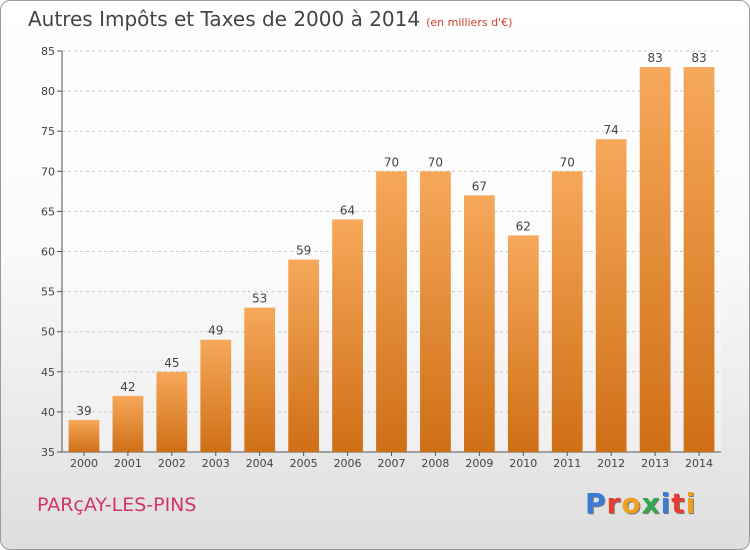  I want to click on y-tick-label: 40, so click(48, 412).